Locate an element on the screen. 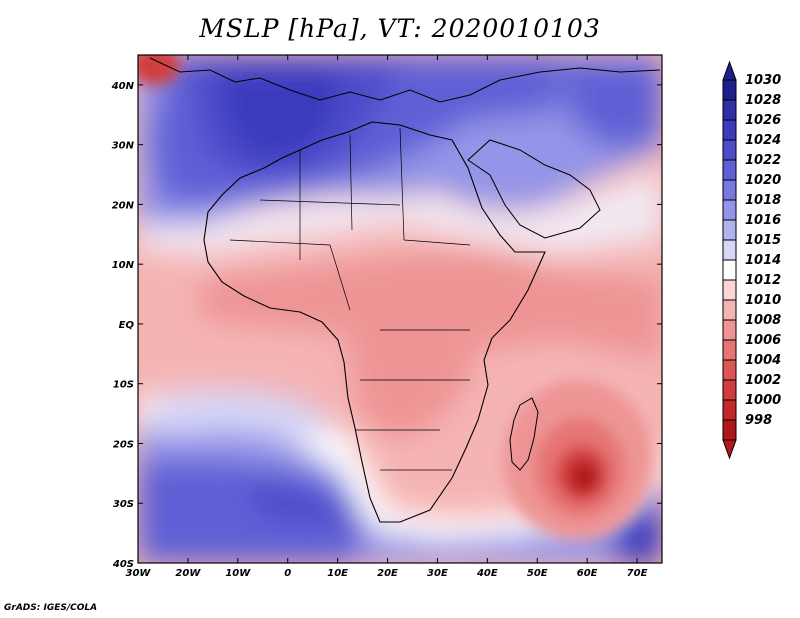  colorbar-label: 1015 is located at coordinates (763, 240).